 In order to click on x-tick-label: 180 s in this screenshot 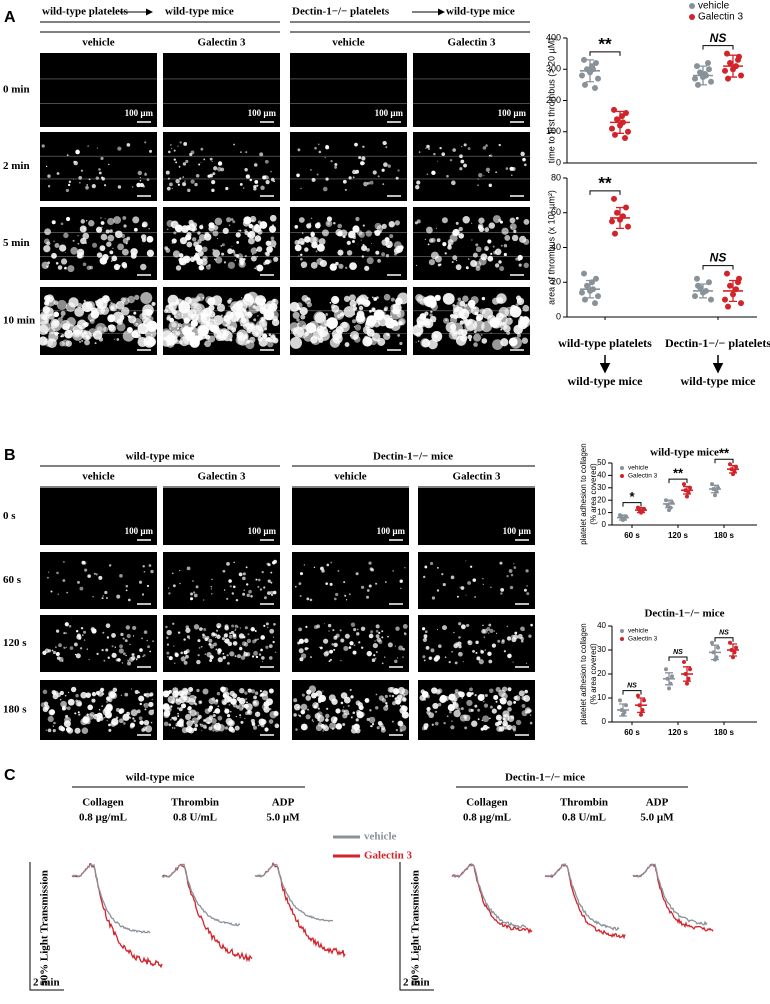, I will do `click(724, 732)`.